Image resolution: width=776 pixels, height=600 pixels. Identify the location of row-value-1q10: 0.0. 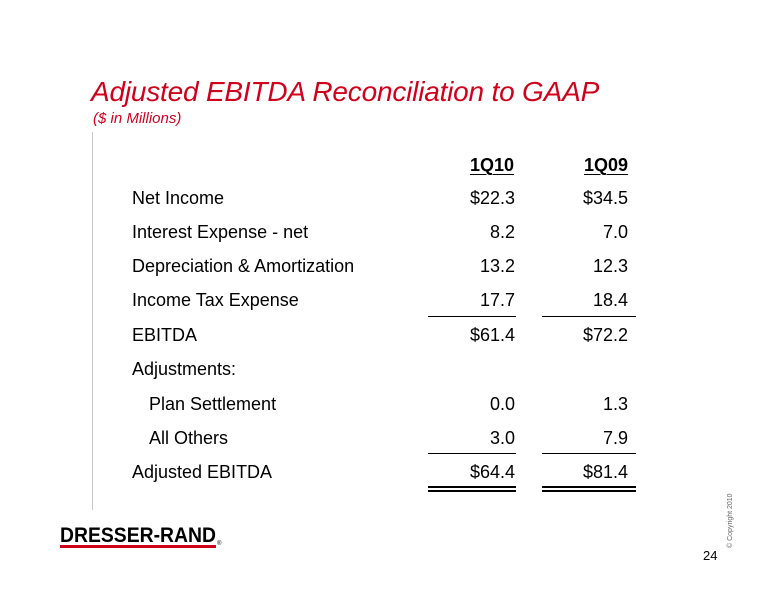
(502, 404).